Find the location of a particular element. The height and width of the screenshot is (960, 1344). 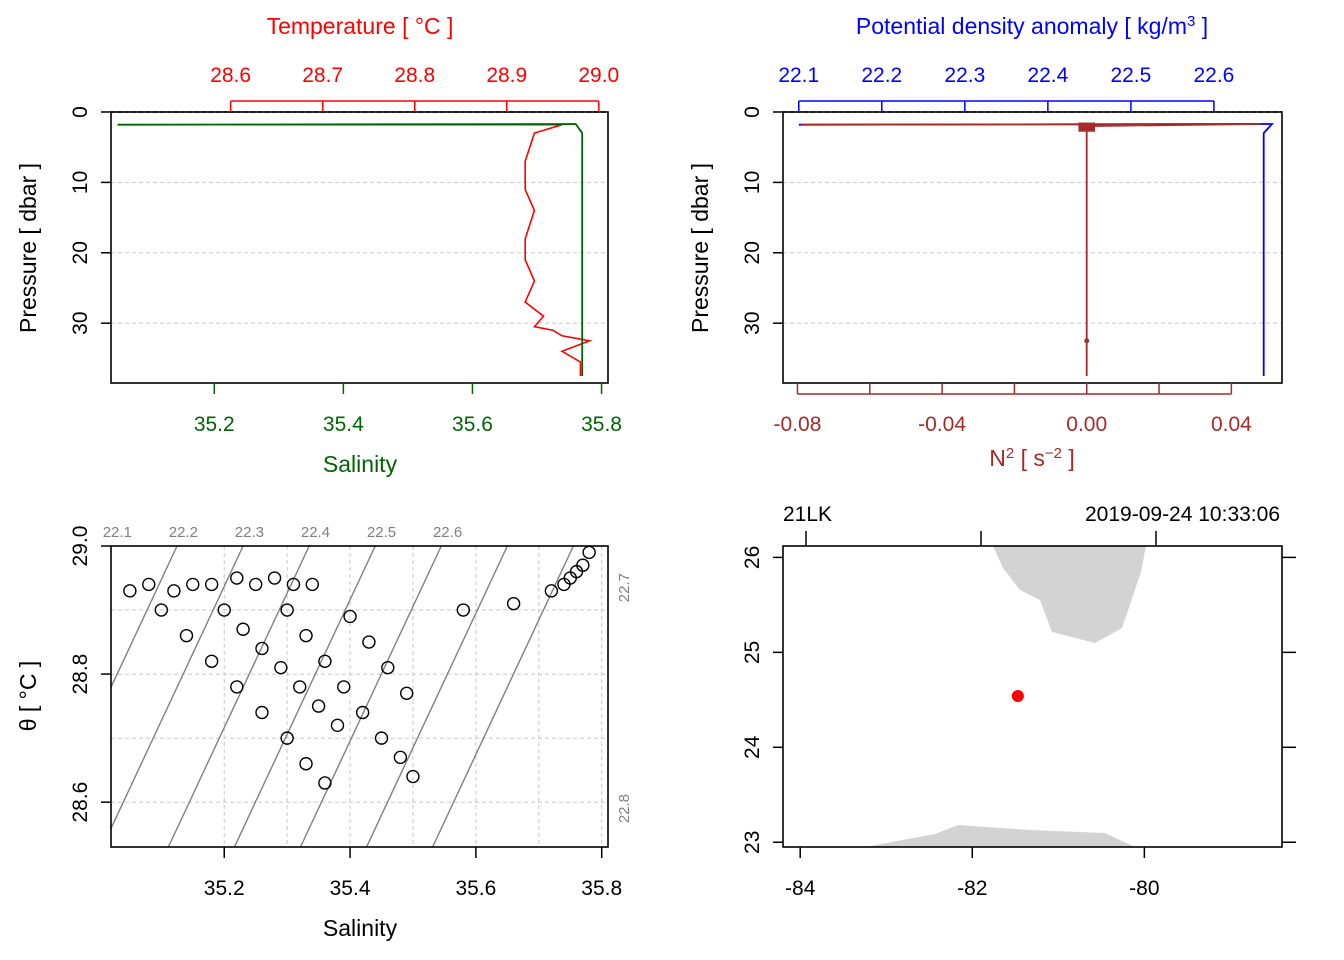

salinity-profile-line is located at coordinates (350, 249).